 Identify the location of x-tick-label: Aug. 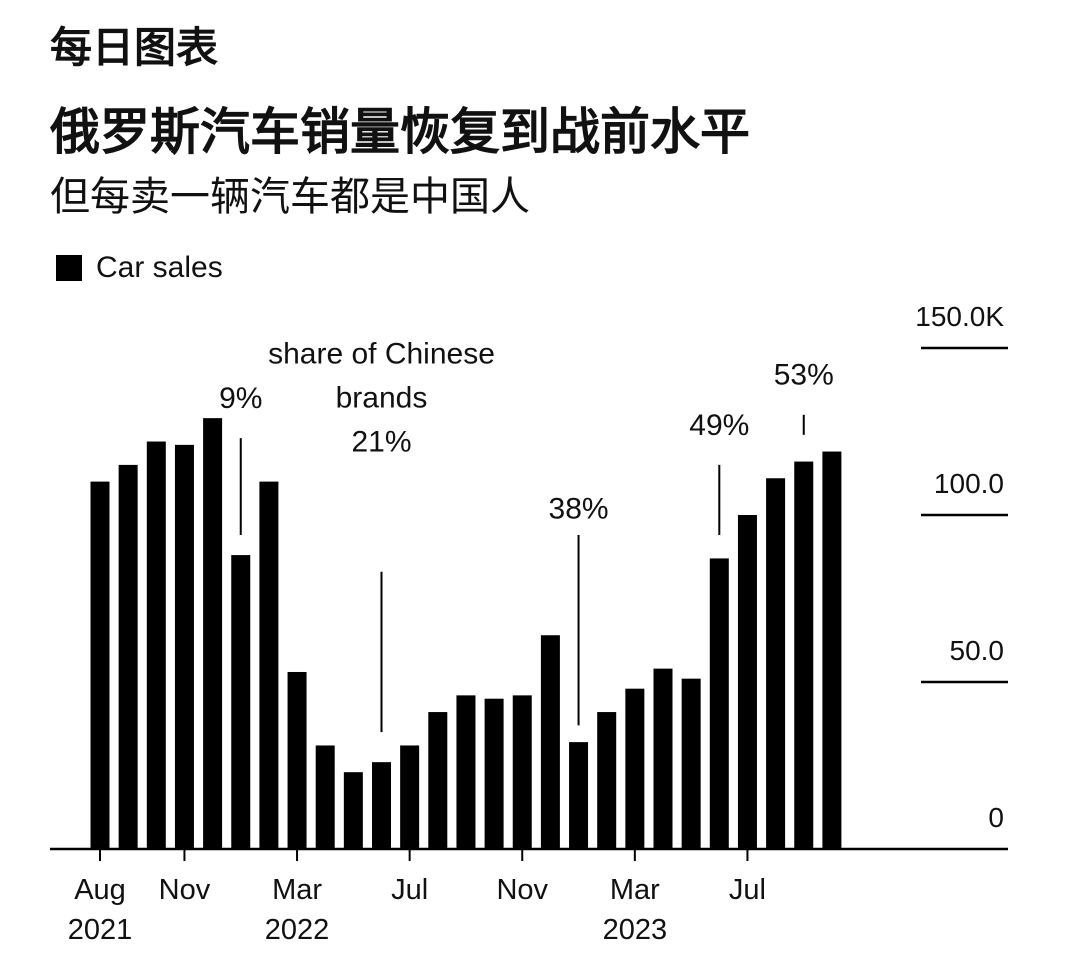
(100, 890).